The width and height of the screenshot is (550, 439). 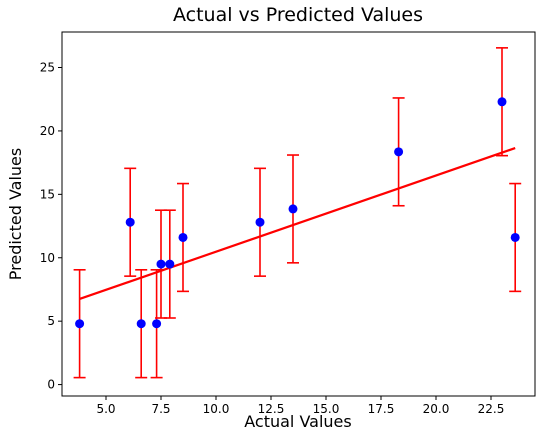 What do you see at coordinates (47, 68) in the screenshot?
I see `y-tick-label: 25` at bounding box center [47, 68].